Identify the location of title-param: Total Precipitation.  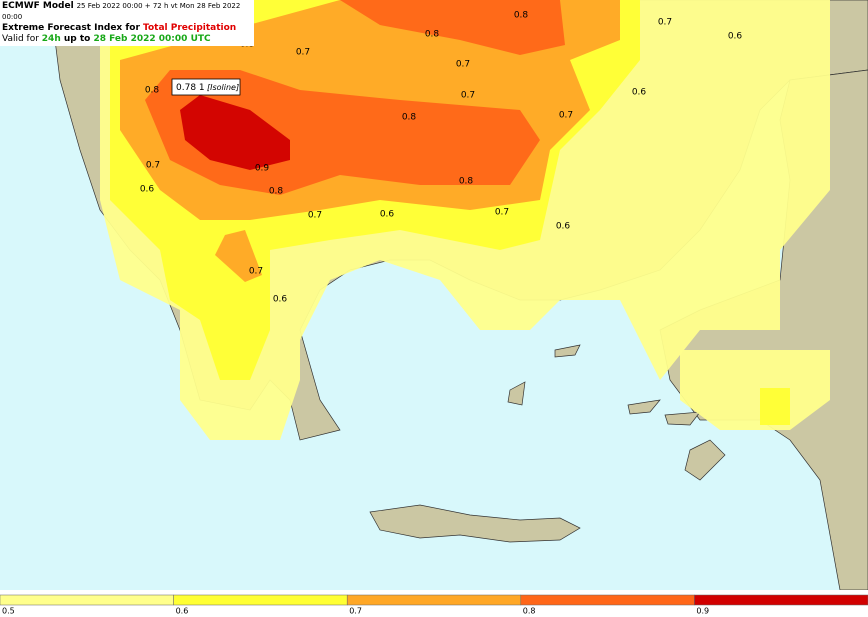
(190, 28).